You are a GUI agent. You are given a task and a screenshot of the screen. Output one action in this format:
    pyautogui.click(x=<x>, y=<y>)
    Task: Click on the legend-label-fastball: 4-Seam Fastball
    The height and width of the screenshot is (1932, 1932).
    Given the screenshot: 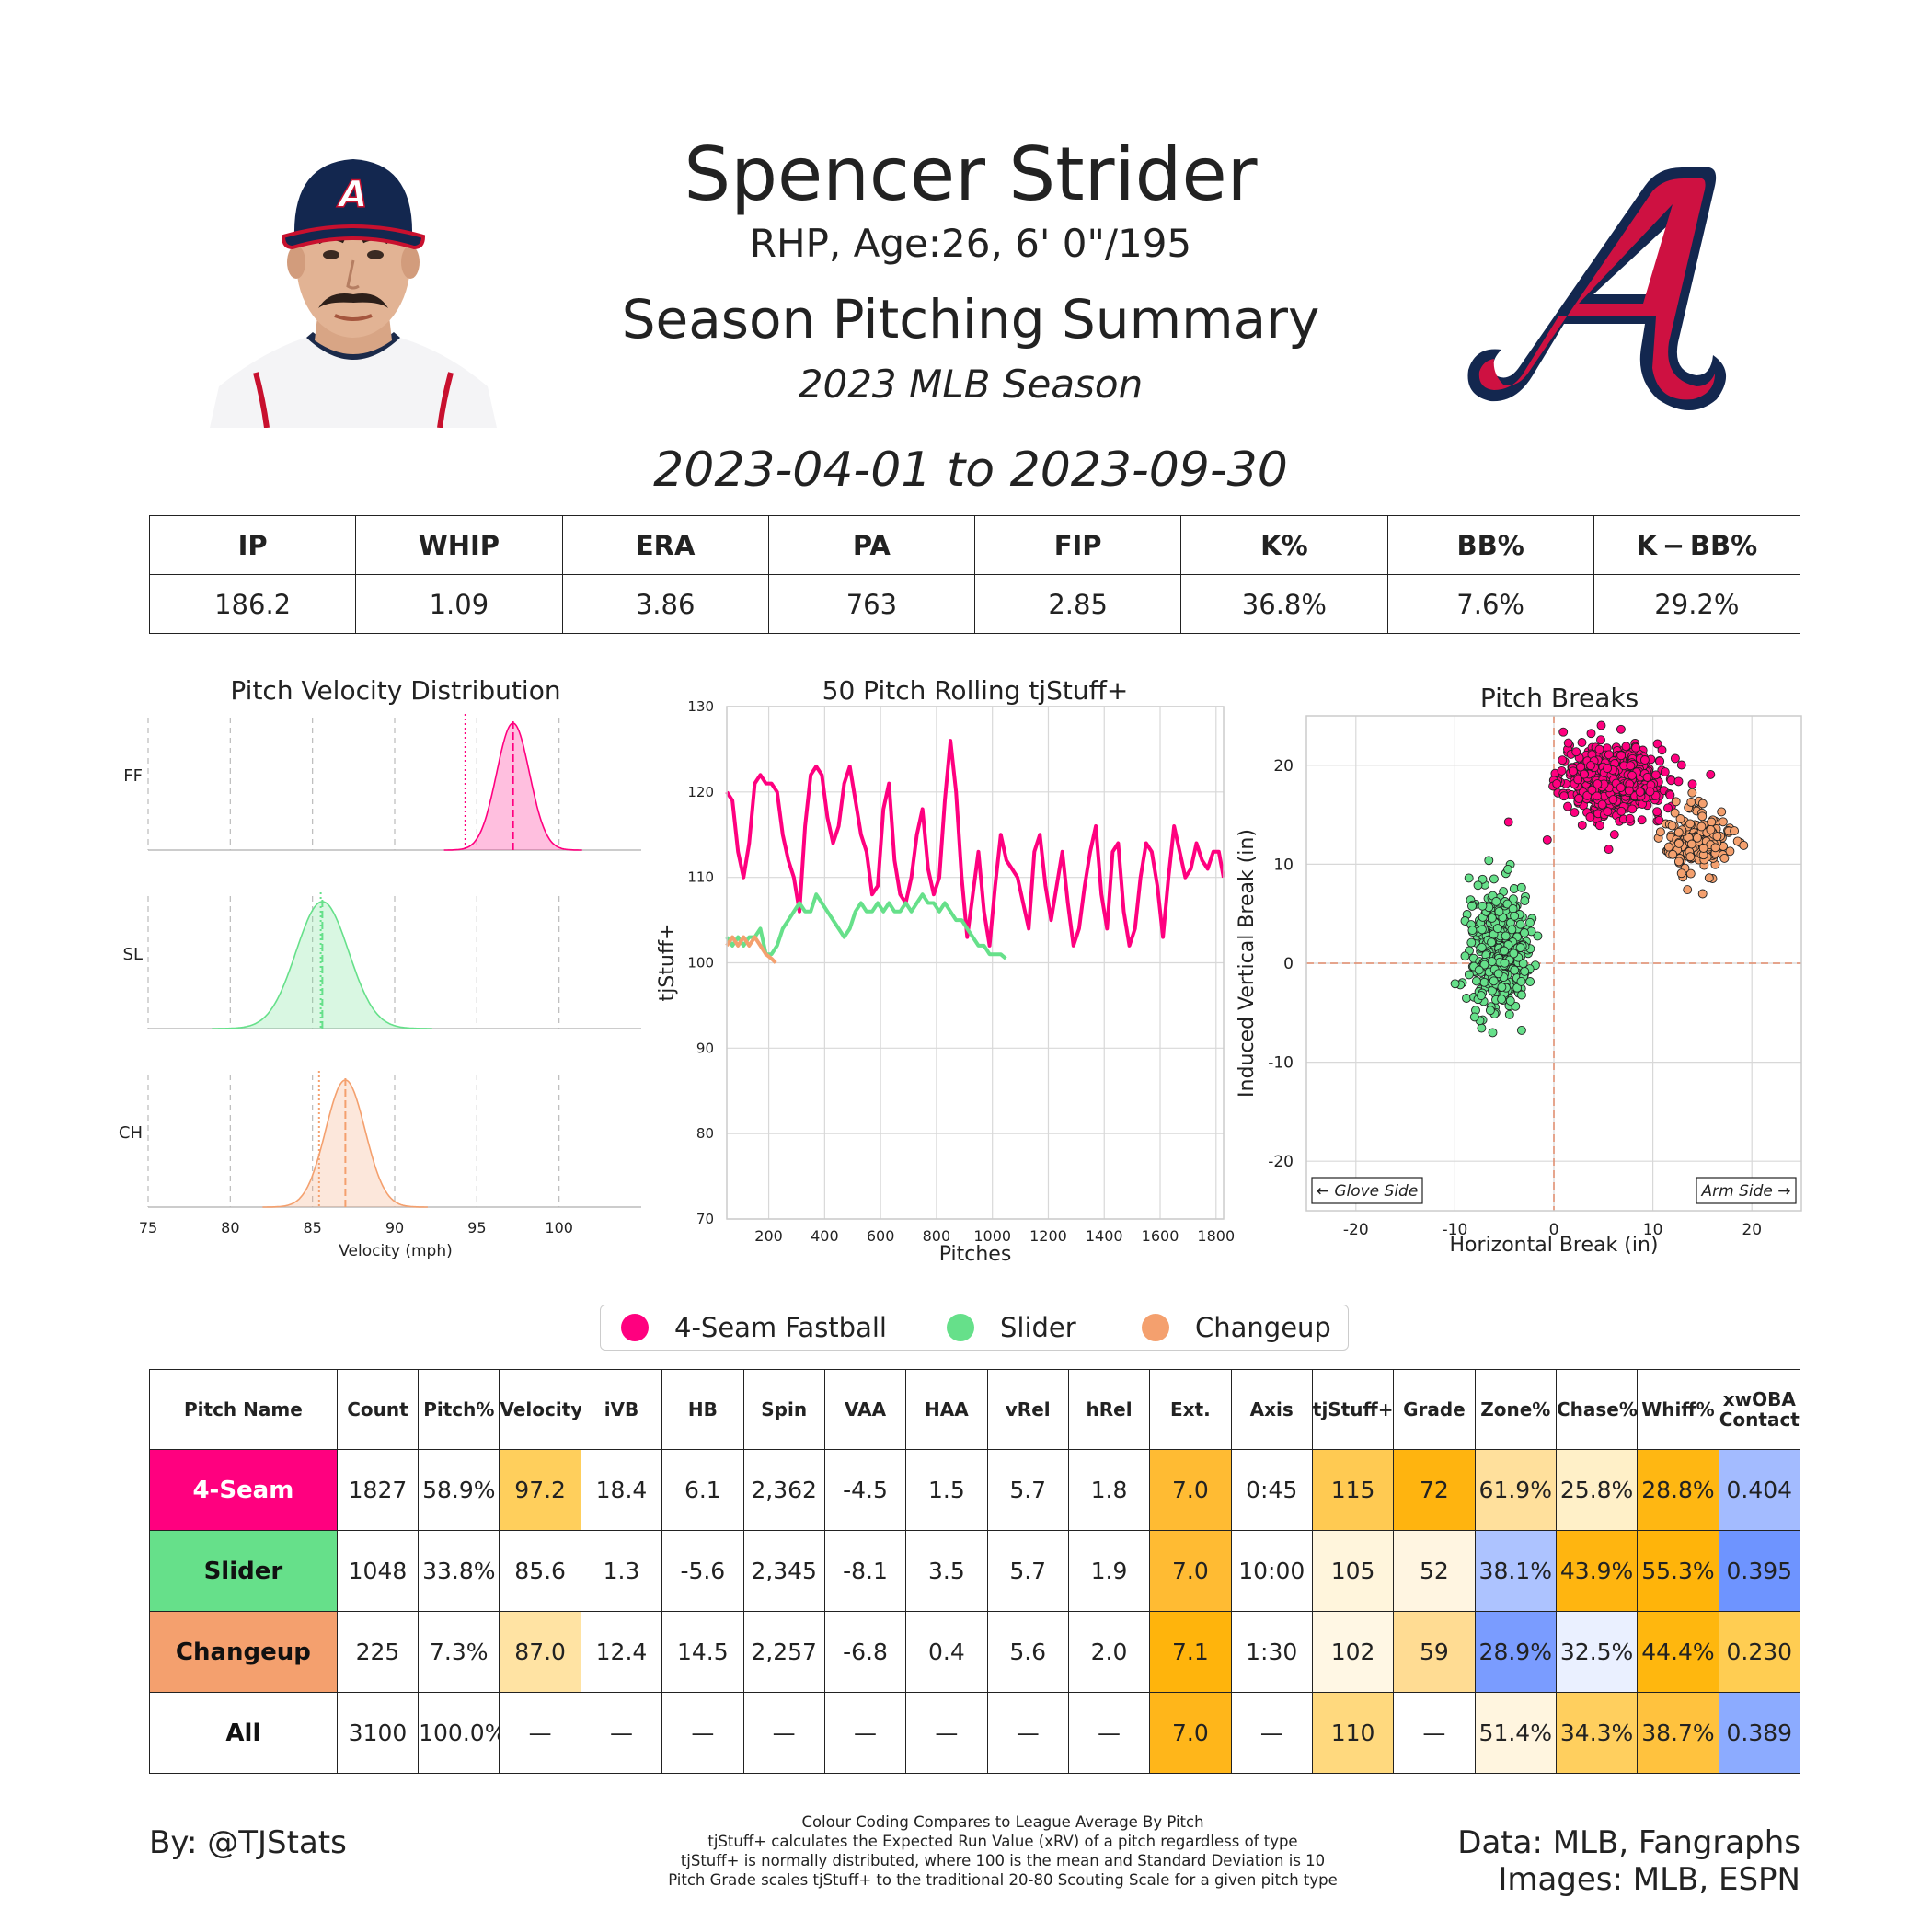 What is the action you would take?
    pyautogui.click(x=780, y=1327)
    